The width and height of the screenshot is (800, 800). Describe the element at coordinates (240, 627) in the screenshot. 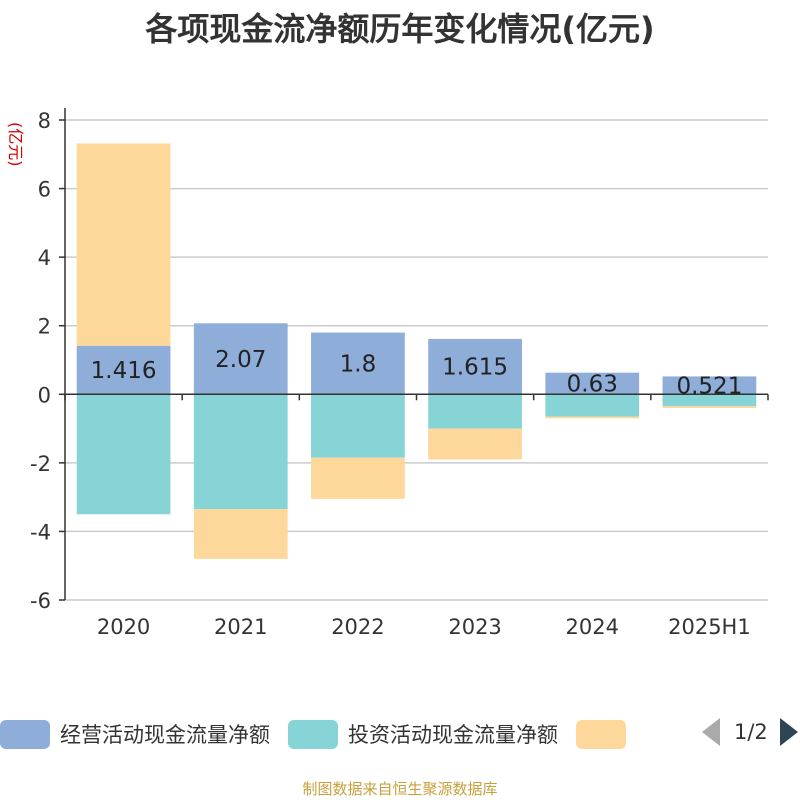

I see `x-tick-label: 2021` at that location.